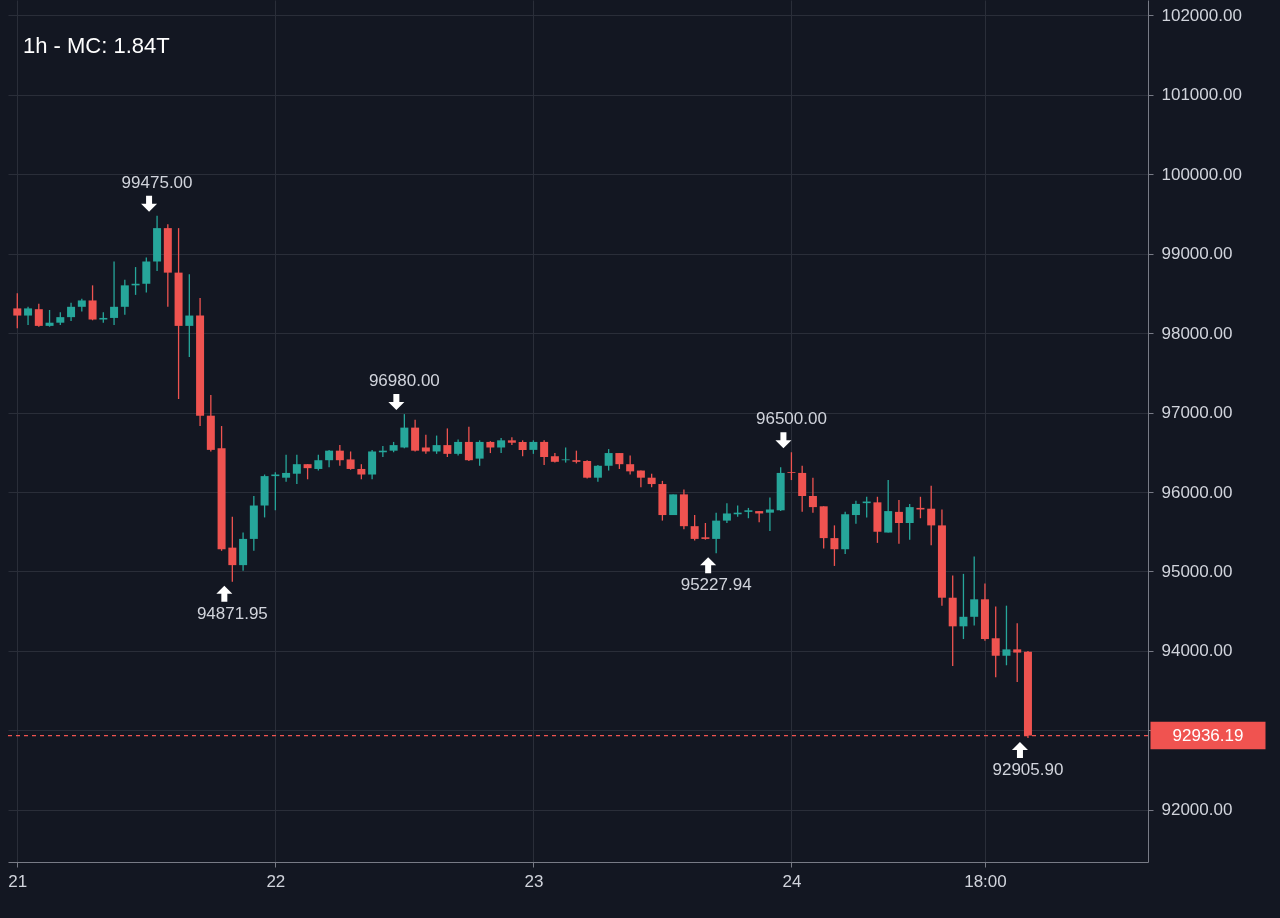 The width and height of the screenshot is (1280, 918). What do you see at coordinates (276, 881) in the screenshot?
I see `x-tick-label: 22` at bounding box center [276, 881].